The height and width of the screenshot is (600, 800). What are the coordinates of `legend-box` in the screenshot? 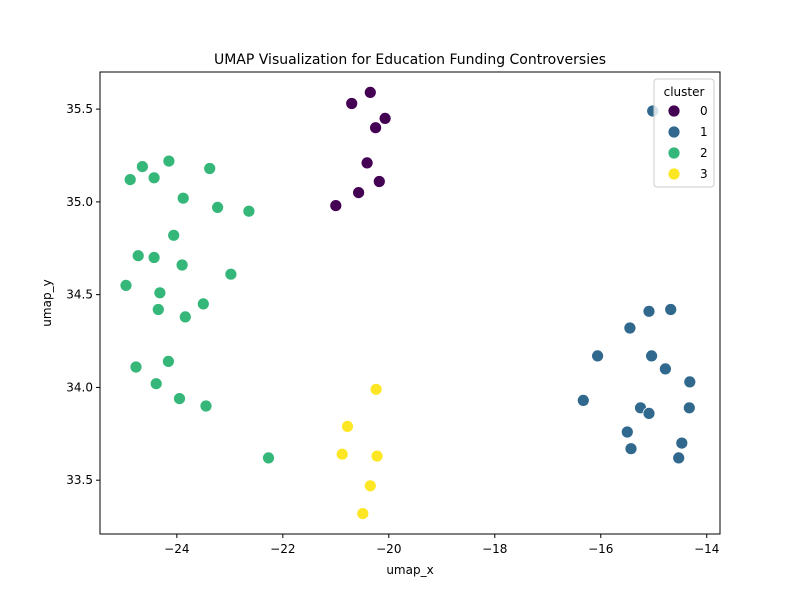 It's located at (684, 133).